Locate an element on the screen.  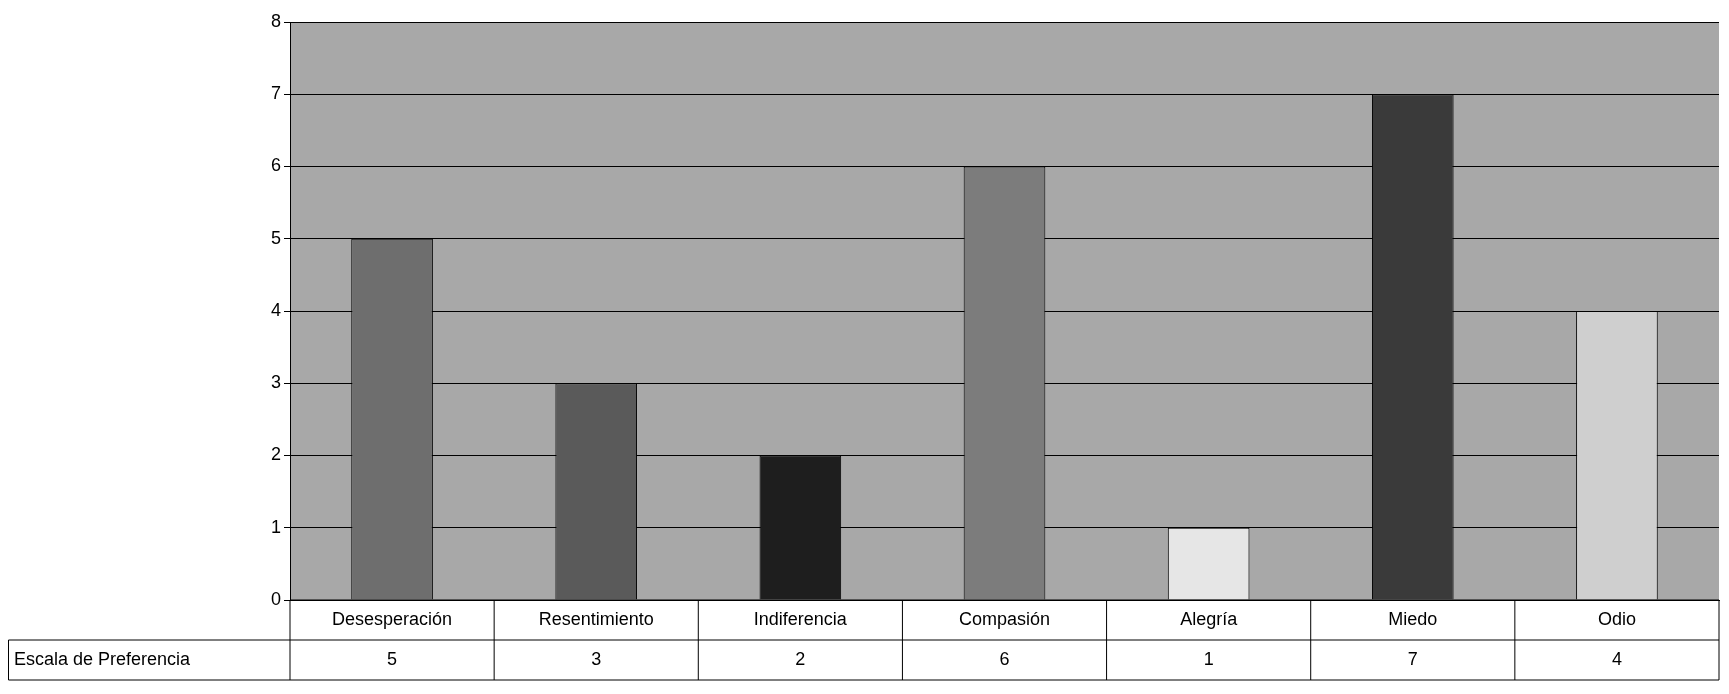
x-tick-label: Indiferencia is located at coordinates (800, 618).